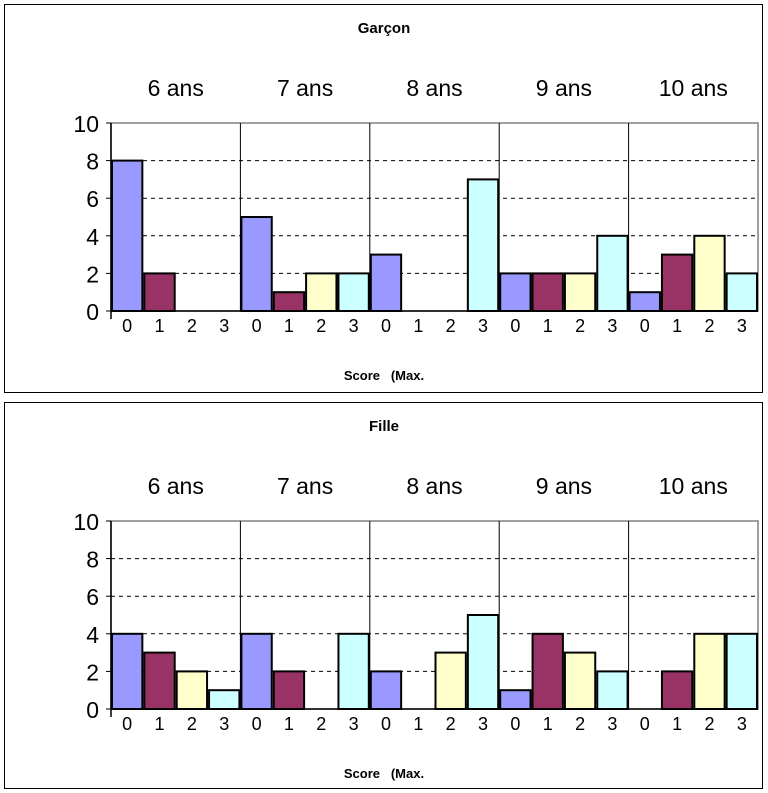  I want to click on chart-title: Garçon, so click(384, 28).